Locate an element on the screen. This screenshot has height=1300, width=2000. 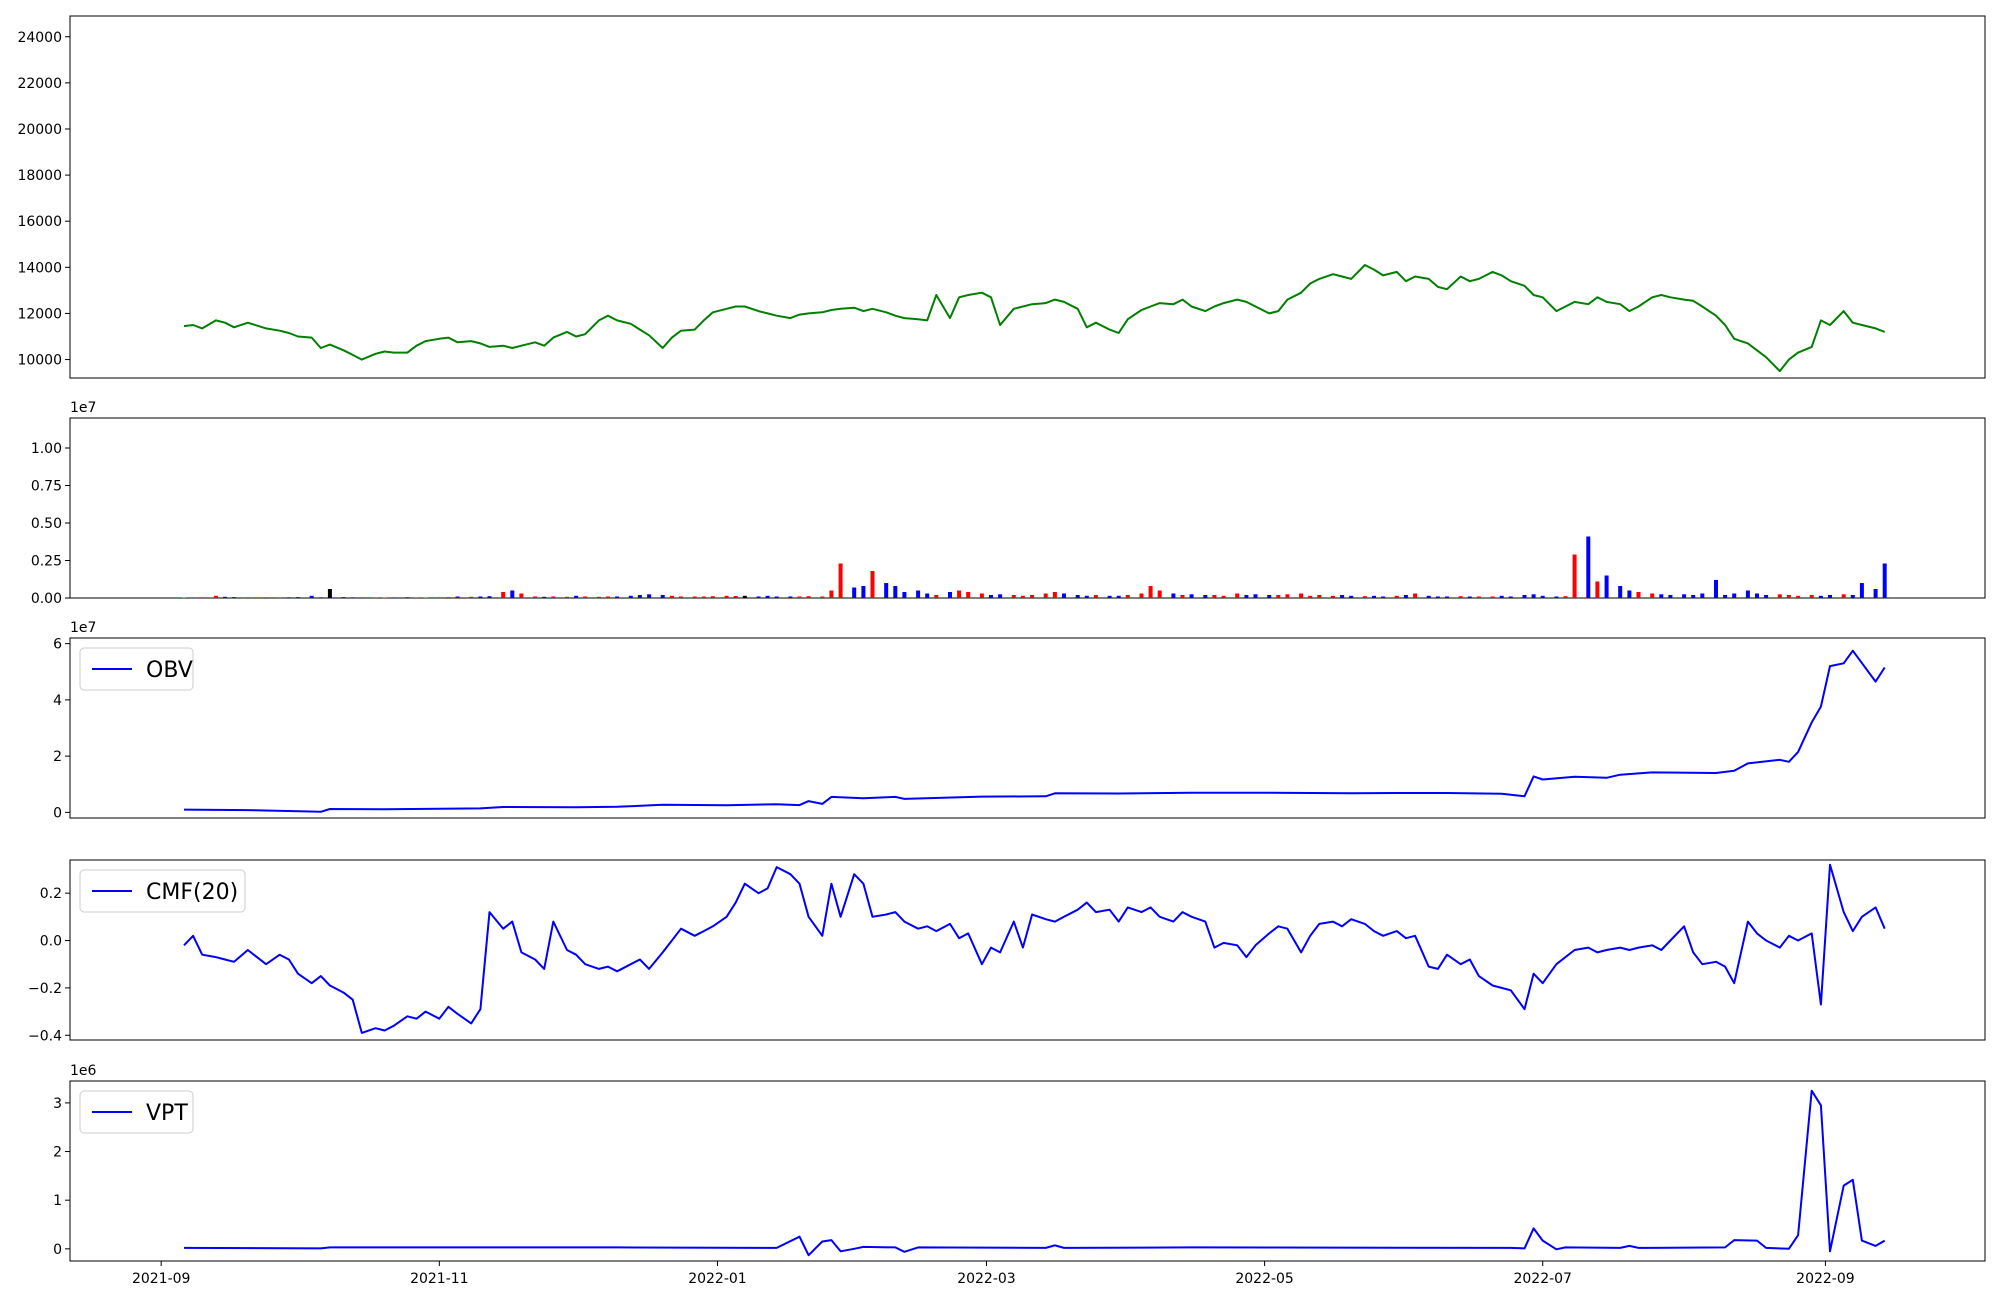
y-tick-label: 0.50 is located at coordinates (46, 524).